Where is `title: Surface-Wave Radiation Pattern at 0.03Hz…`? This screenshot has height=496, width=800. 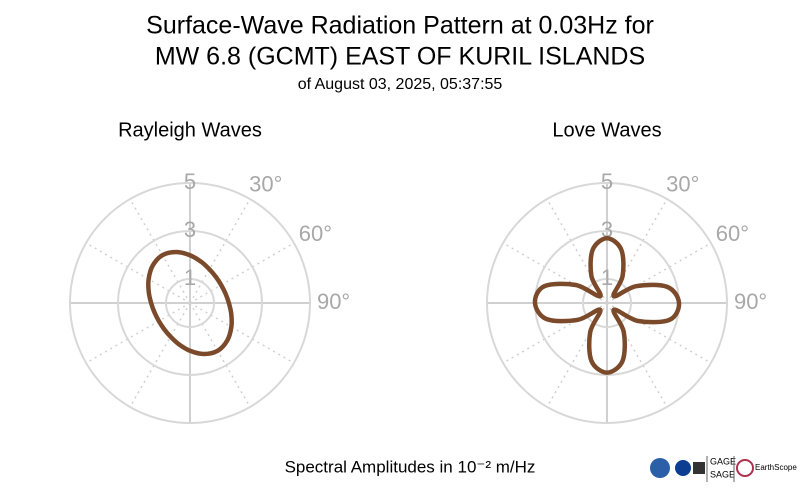
title: Surface-Wave Radiation Pattern at 0.03Hz… is located at coordinates (400, 26).